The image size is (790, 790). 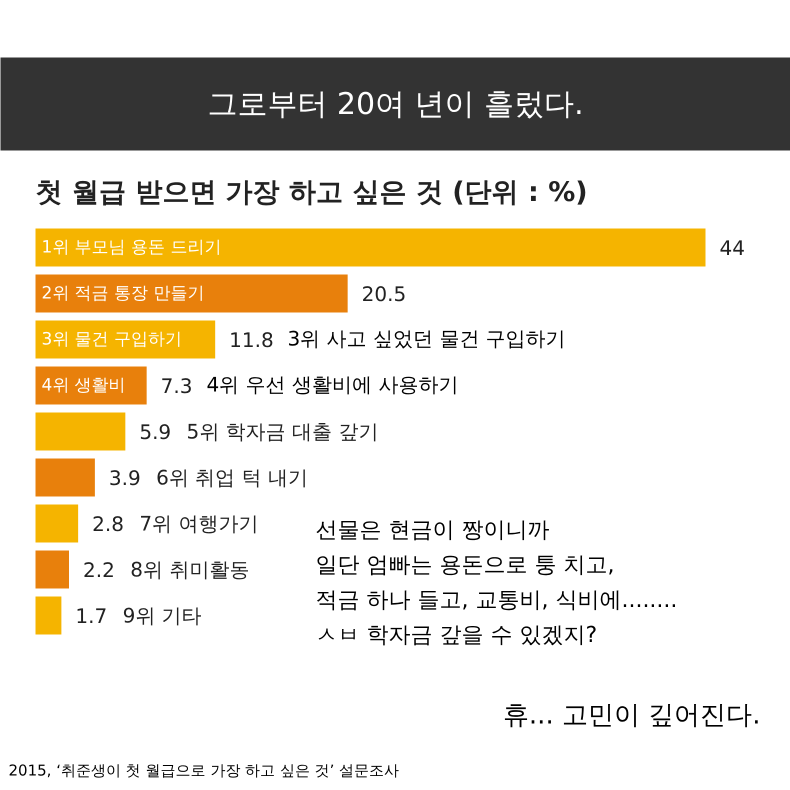 What do you see at coordinates (384, 294) in the screenshot?
I see `data-label: 20.5` at bounding box center [384, 294].